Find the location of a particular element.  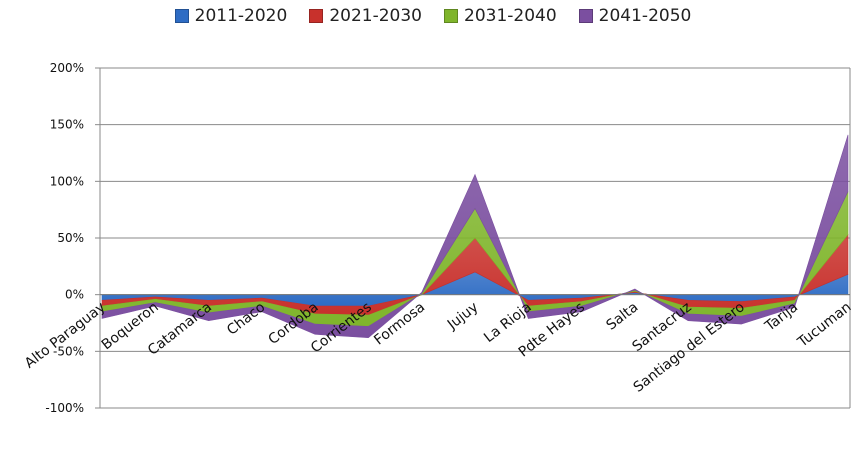

legend-label: 2041-2050 is located at coordinates (645, 16).